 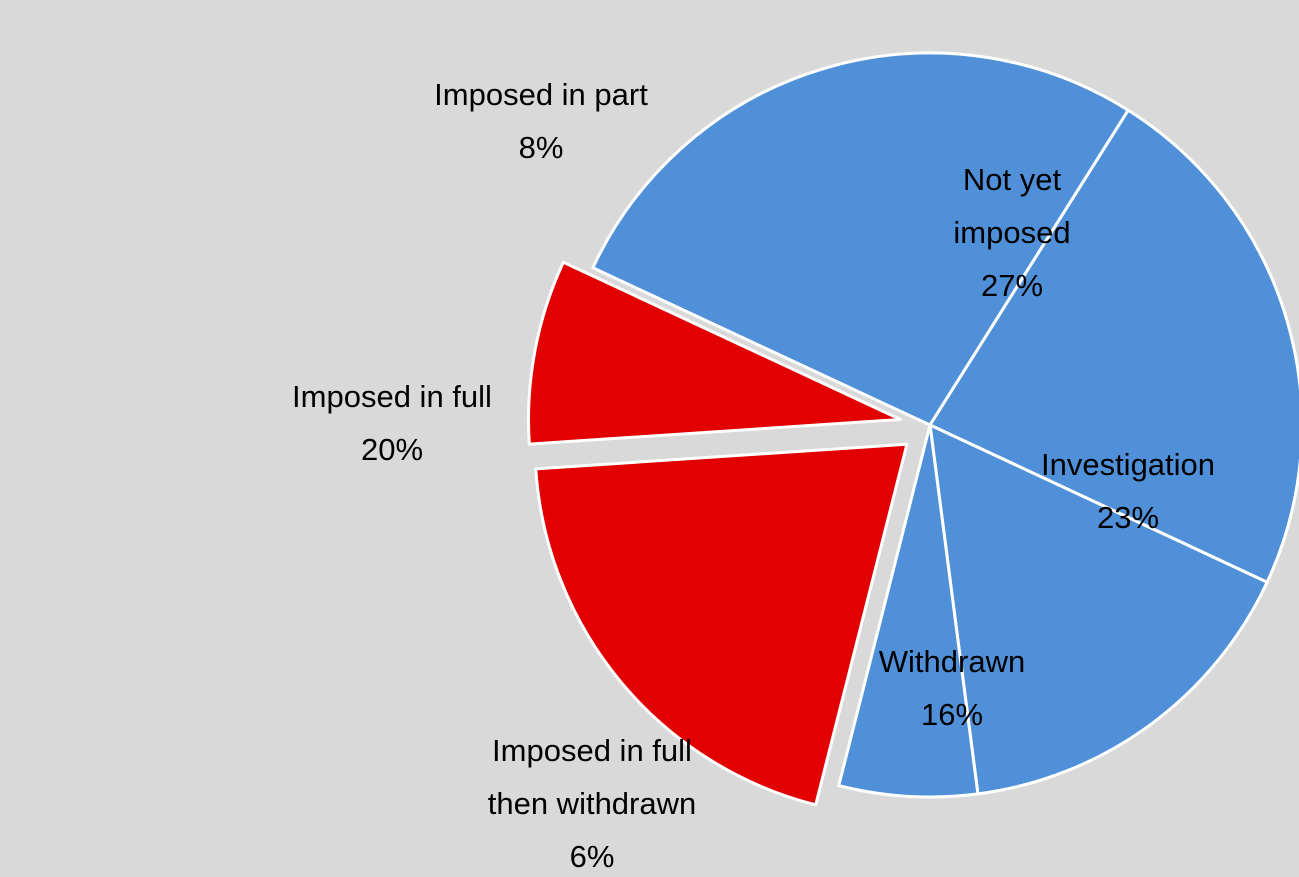 I want to click on pie-slice-imposed-in-part, so click(x=715, y=353).